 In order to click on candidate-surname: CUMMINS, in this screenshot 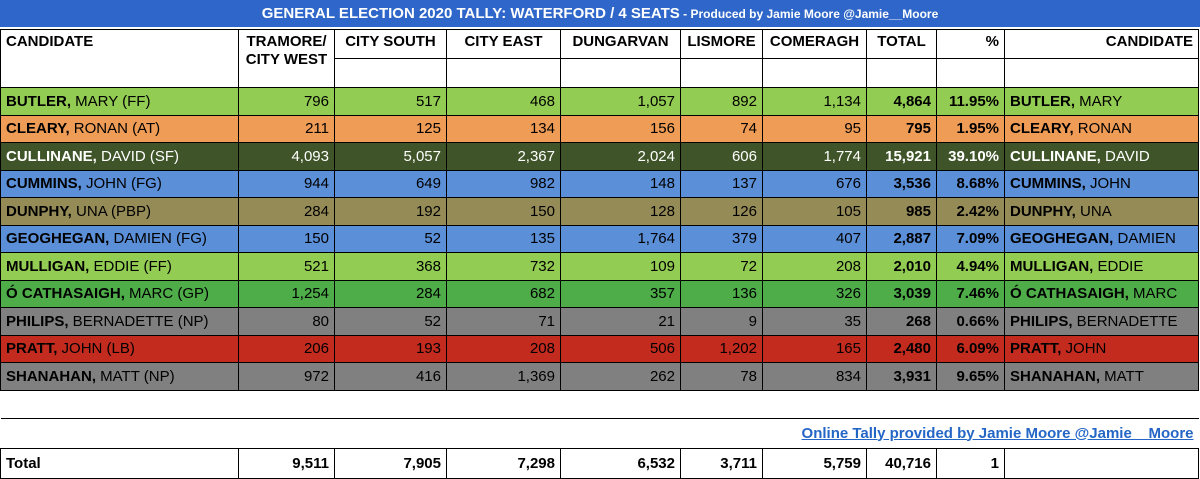, I will do `click(1048, 184)`.